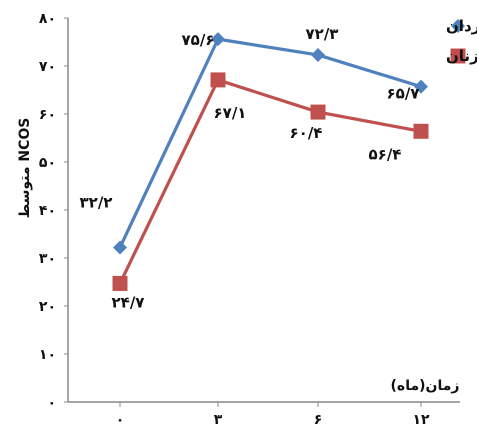  Describe the element at coordinates (25, 168) in the screenshot. I see `y-axis-title: متوسط NCOS` at that location.